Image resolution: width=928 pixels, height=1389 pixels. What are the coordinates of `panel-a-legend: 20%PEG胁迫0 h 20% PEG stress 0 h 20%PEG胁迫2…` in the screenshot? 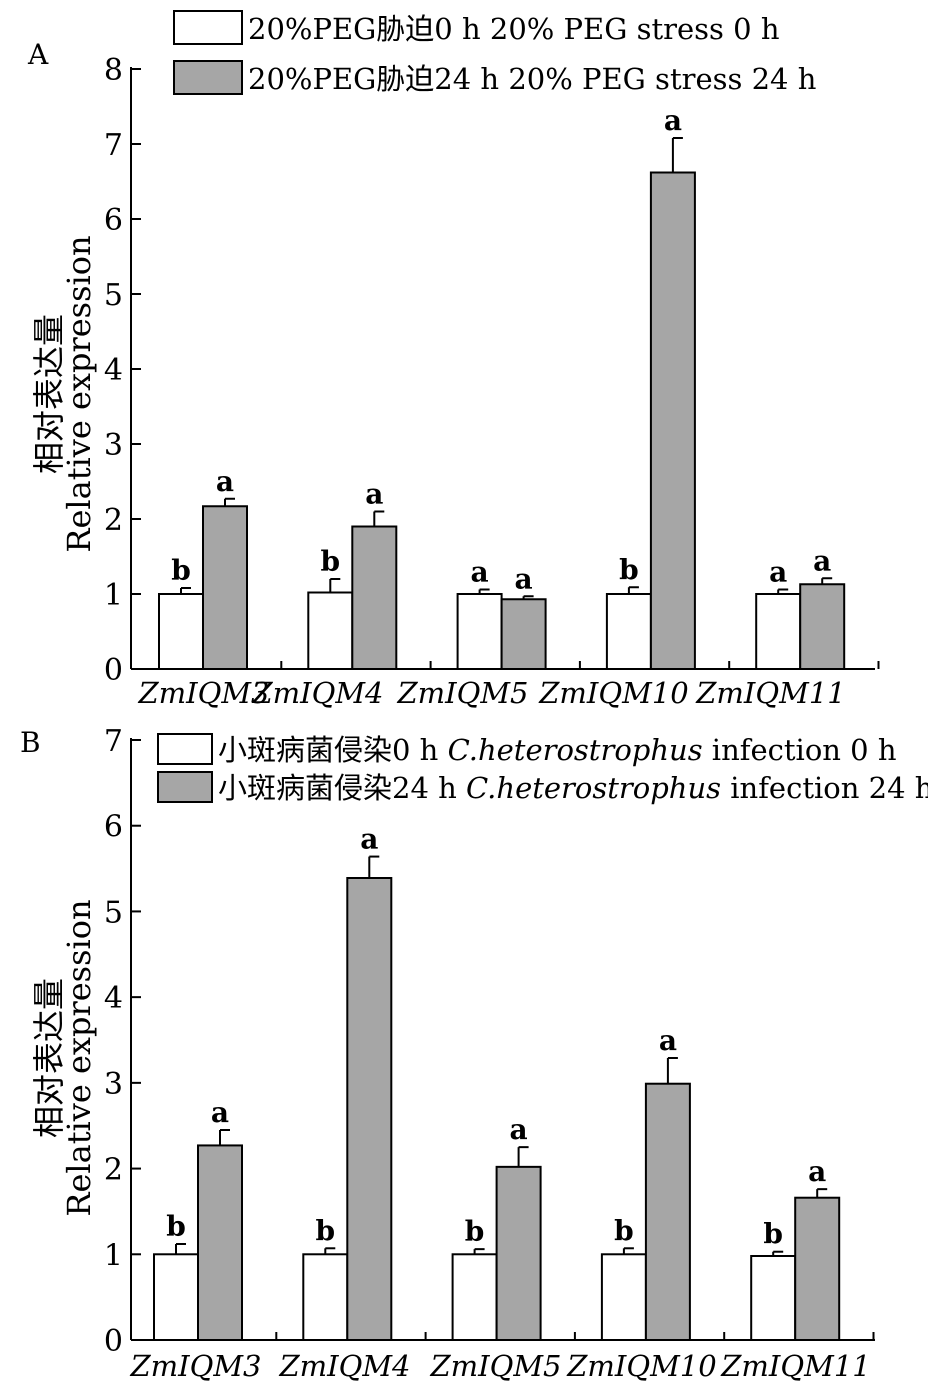 It's located at (494, 53).